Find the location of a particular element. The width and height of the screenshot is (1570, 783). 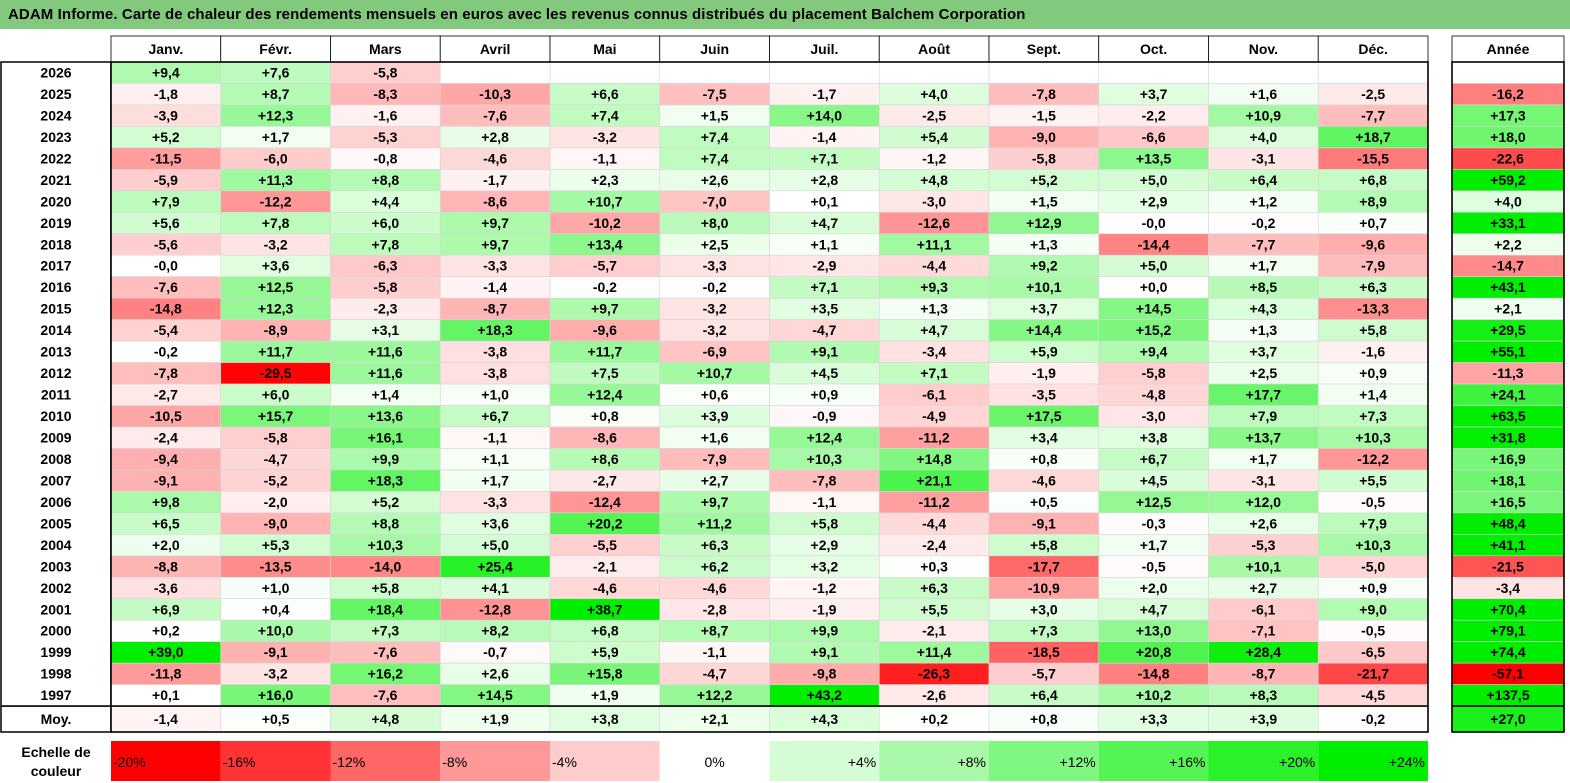

cell-value: +3,1 is located at coordinates (386, 330).